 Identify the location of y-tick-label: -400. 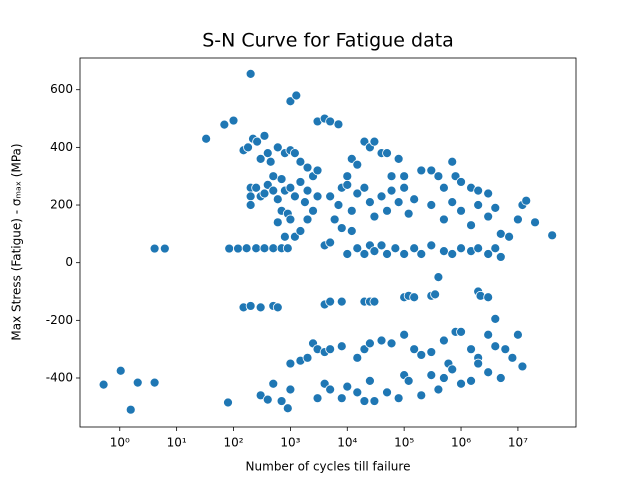
(59, 377).